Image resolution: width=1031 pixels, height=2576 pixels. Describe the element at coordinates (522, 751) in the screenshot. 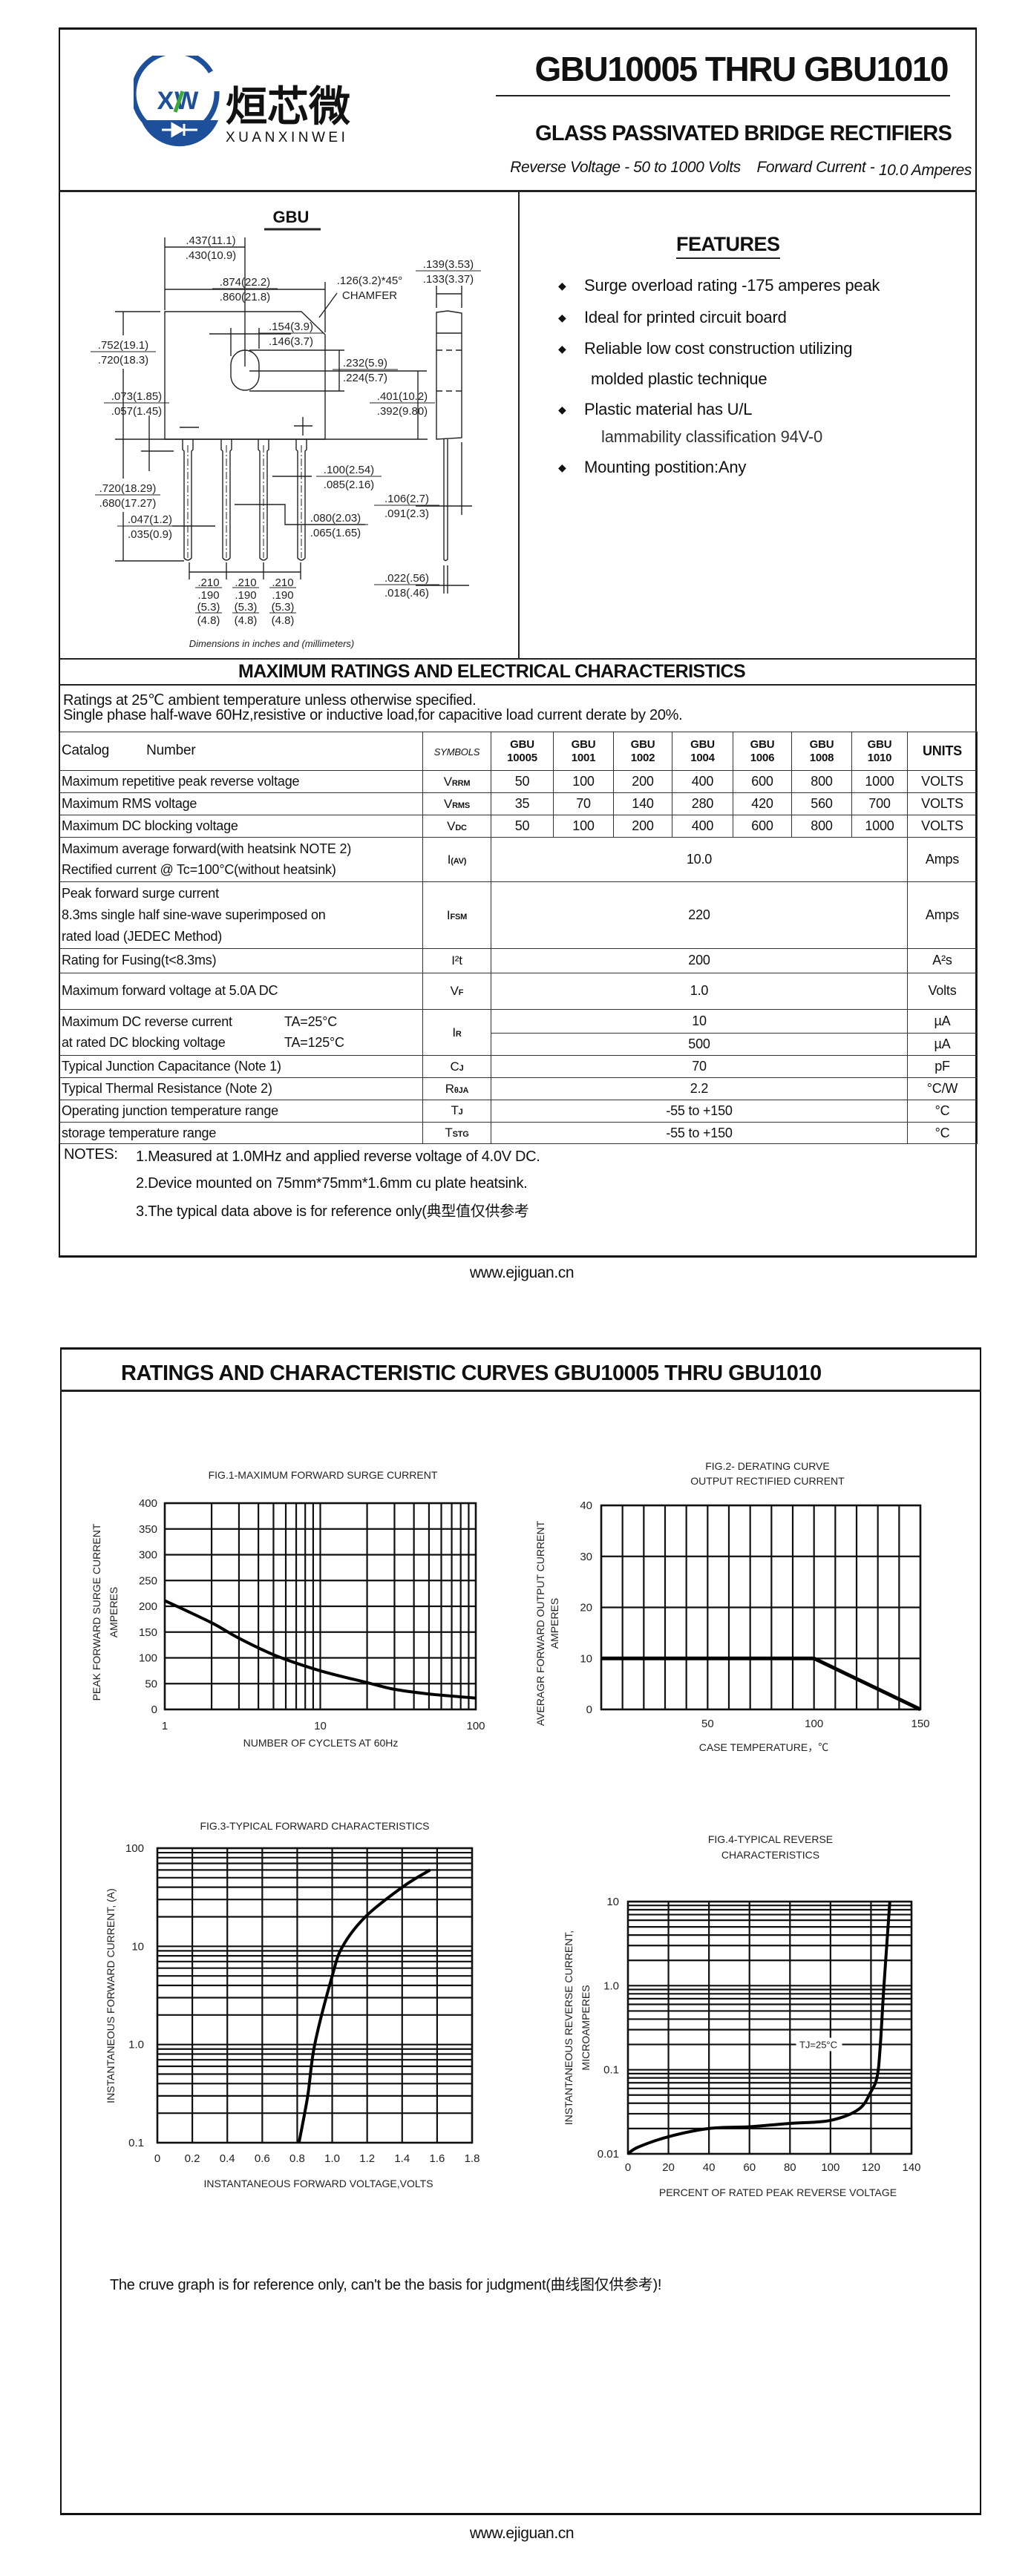

I see `part-header: GBU 10005` at that location.